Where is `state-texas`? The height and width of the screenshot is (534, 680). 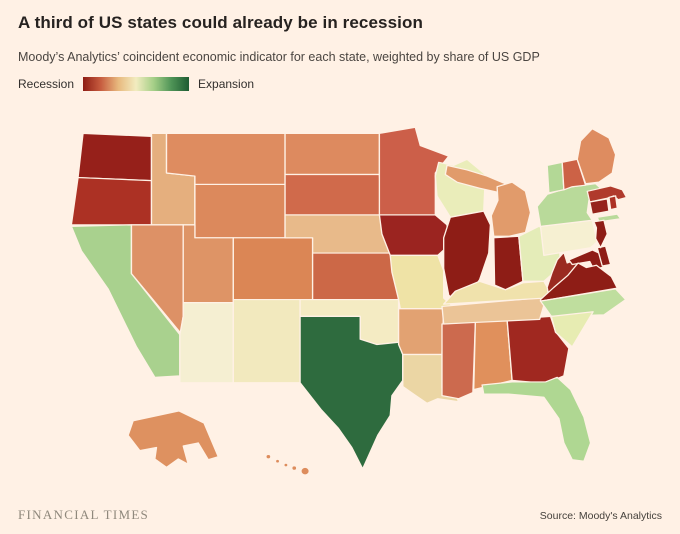
state-texas is located at coordinates (351, 392).